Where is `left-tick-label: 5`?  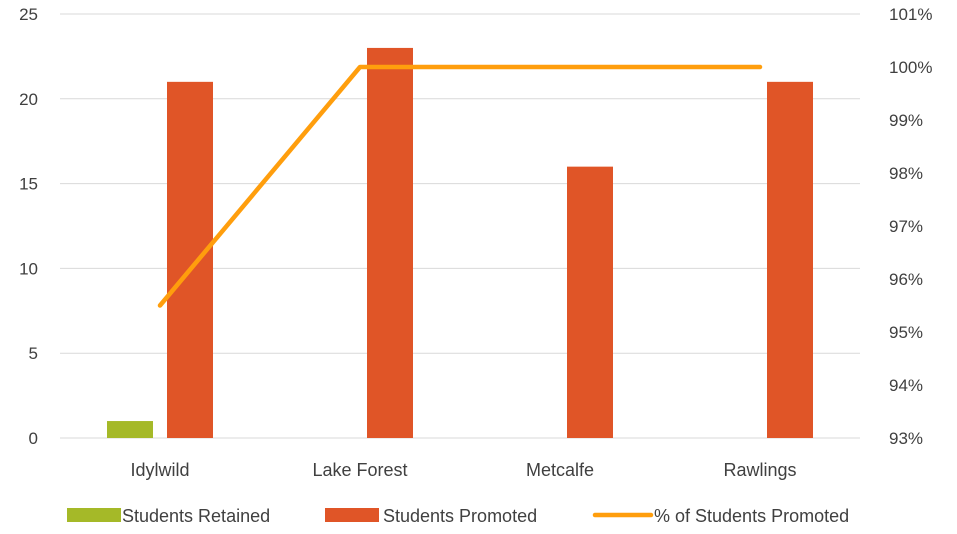 left-tick-label: 5 is located at coordinates (33, 353).